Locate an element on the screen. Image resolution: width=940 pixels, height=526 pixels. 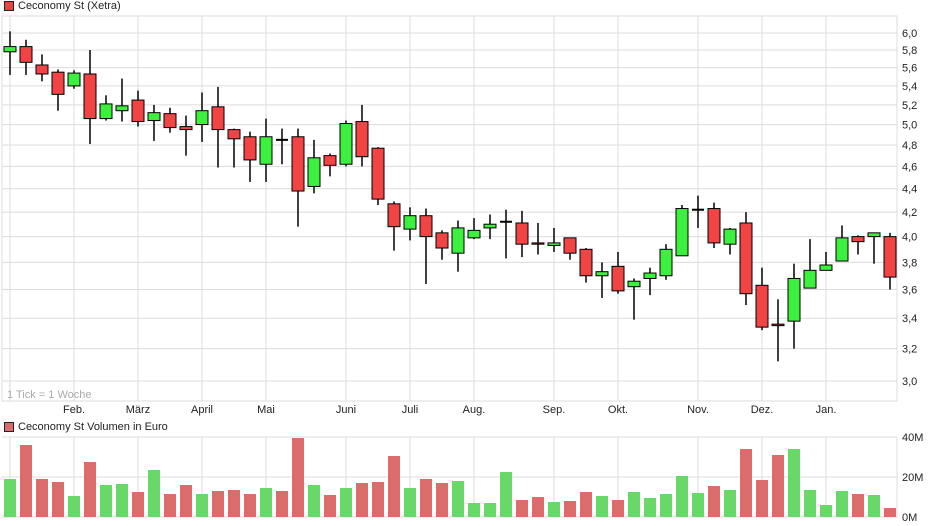
x-tick-label: Jan. is located at coordinates (826, 410).